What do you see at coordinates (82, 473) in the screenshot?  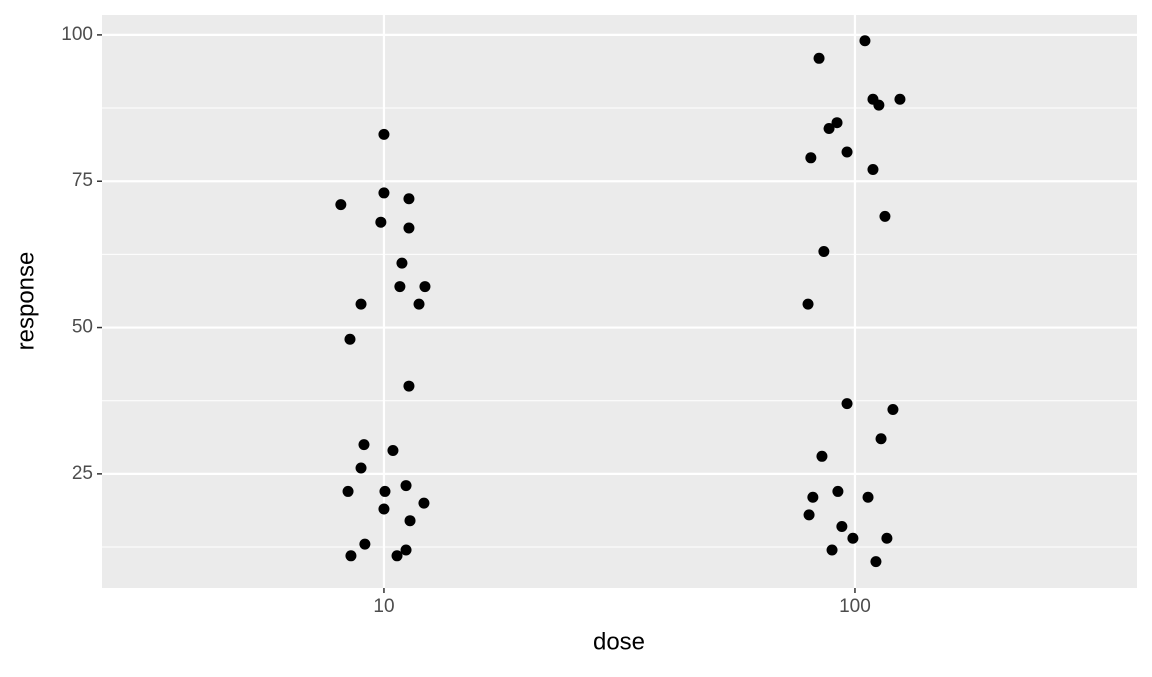 I see `y-tick-label: 25` at bounding box center [82, 473].